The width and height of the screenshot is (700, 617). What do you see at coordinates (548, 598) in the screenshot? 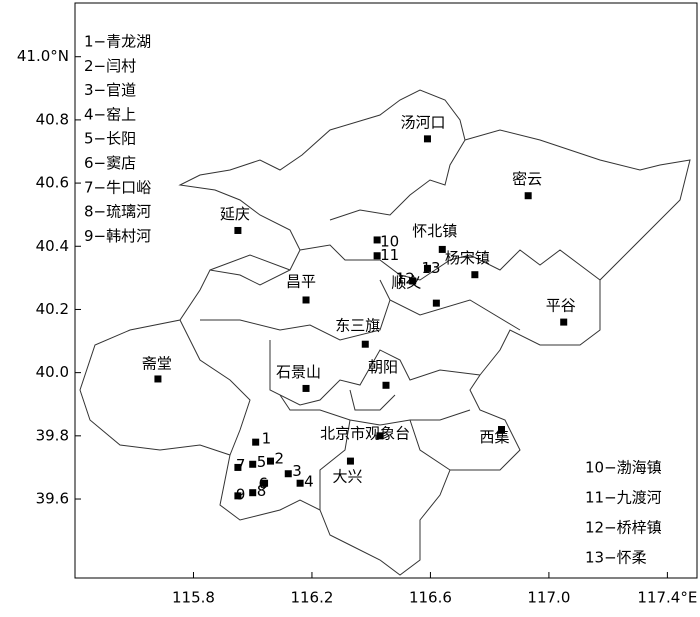
I see `x-tick-label: 117.0` at bounding box center [548, 598].